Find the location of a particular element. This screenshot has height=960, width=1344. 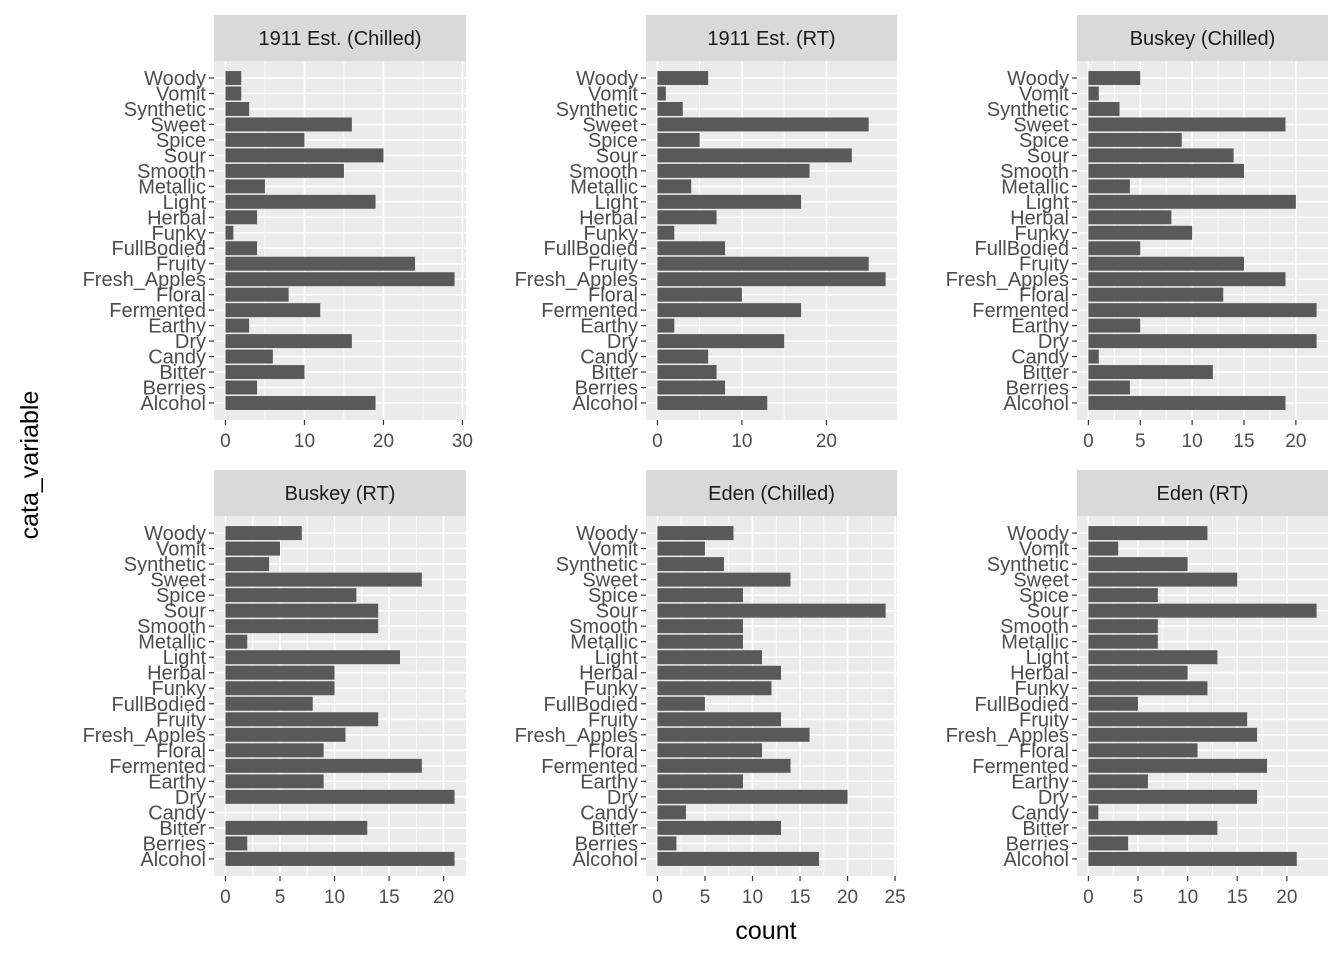

x-axis-title: count is located at coordinates (765, 931).